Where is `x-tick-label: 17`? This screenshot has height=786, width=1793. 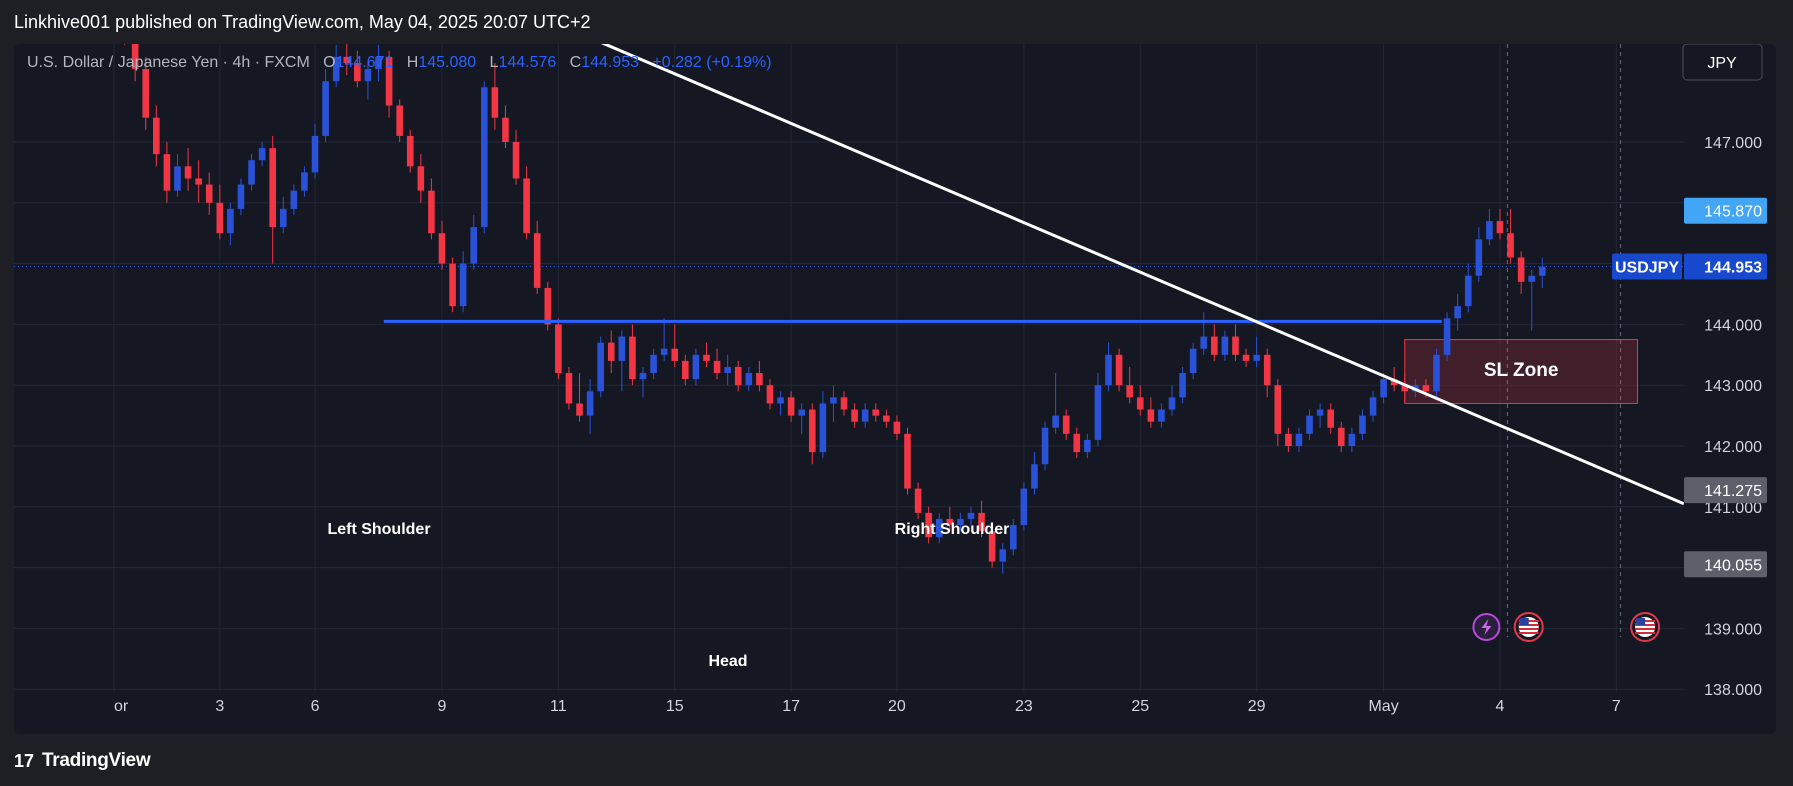 x-tick-label: 17 is located at coordinates (791, 706).